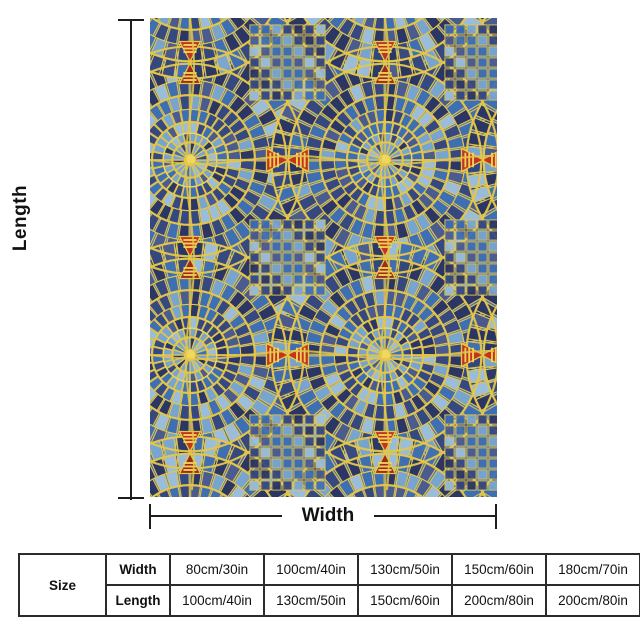 The width and height of the screenshot is (640, 640). I want to click on cell-width-4: 180cm/70in, so click(592, 569).